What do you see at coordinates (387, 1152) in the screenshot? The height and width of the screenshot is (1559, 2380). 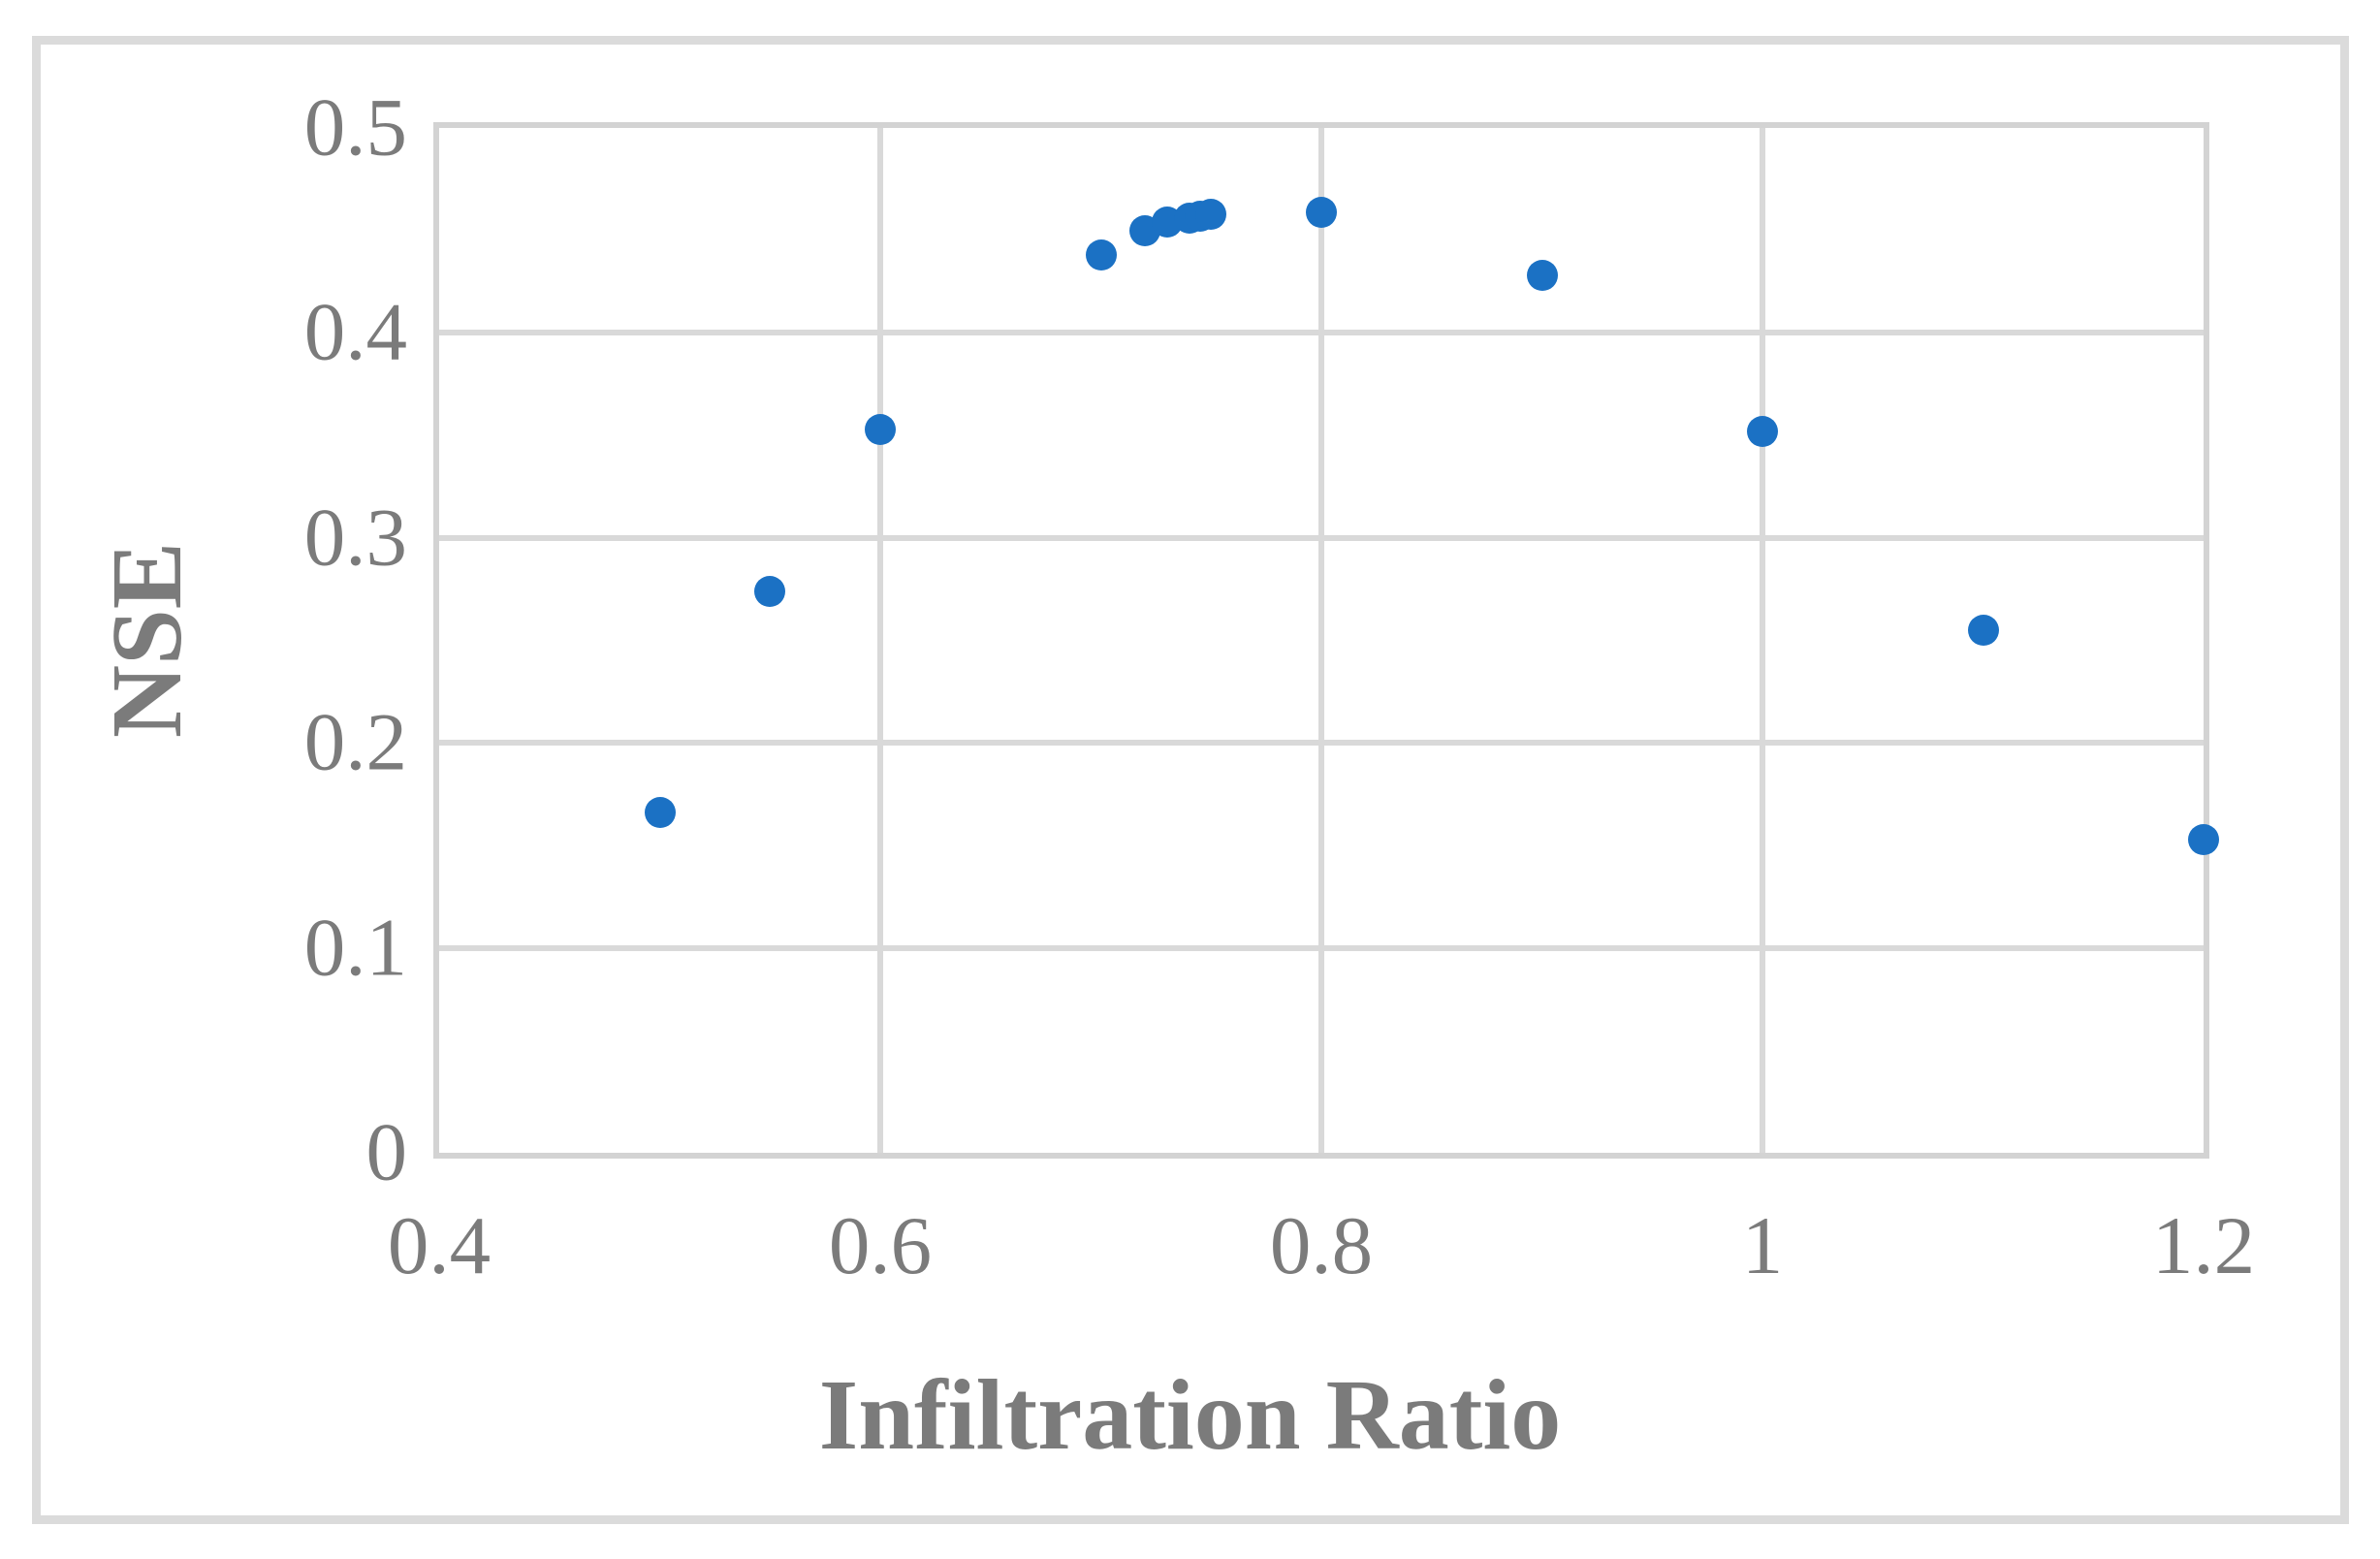 I see `y-tick-label: 0` at bounding box center [387, 1152].